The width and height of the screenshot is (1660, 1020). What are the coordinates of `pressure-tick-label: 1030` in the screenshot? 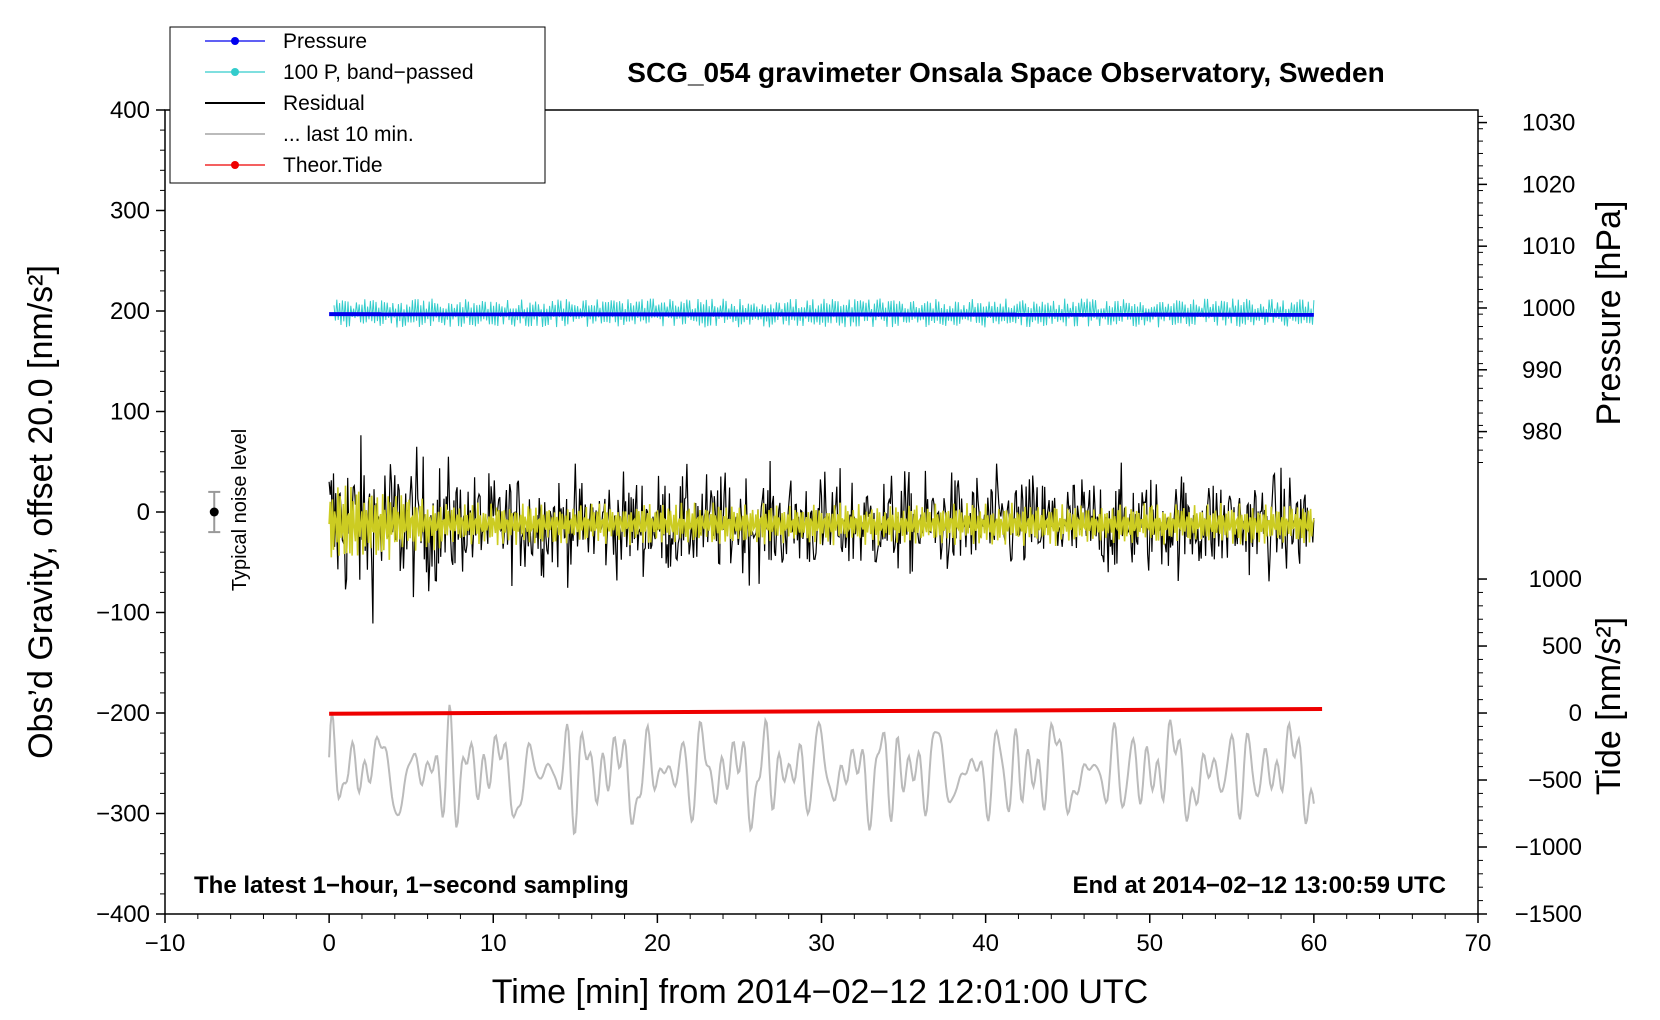 It's located at (1548, 123).